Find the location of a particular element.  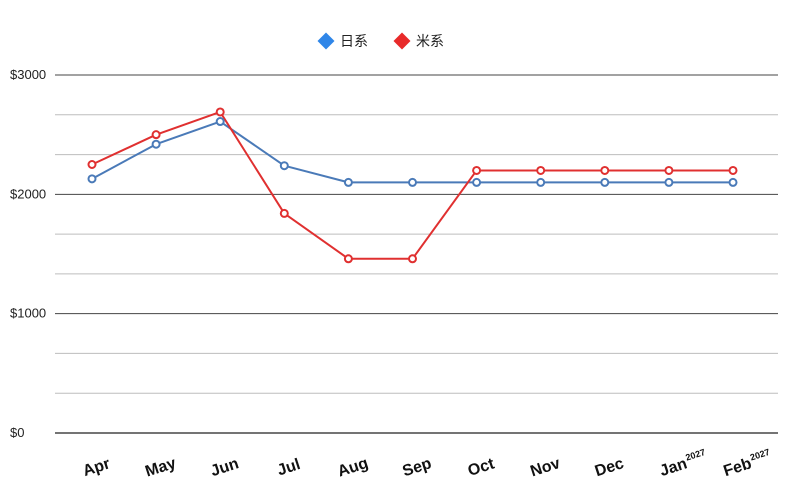

svg-text: Sep is located at coordinates (417, 467).